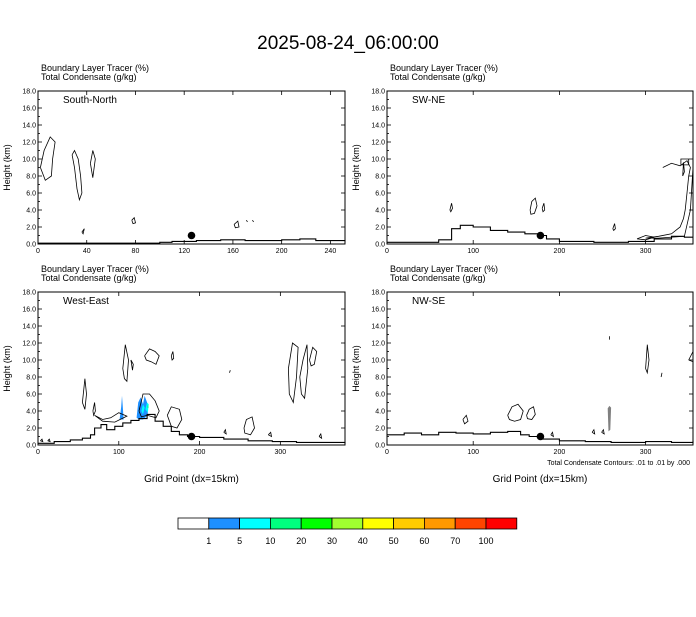 The width and height of the screenshot is (696, 617). Describe the element at coordinates (301, 541) in the screenshot. I see `colorbar-label: 20` at that location.